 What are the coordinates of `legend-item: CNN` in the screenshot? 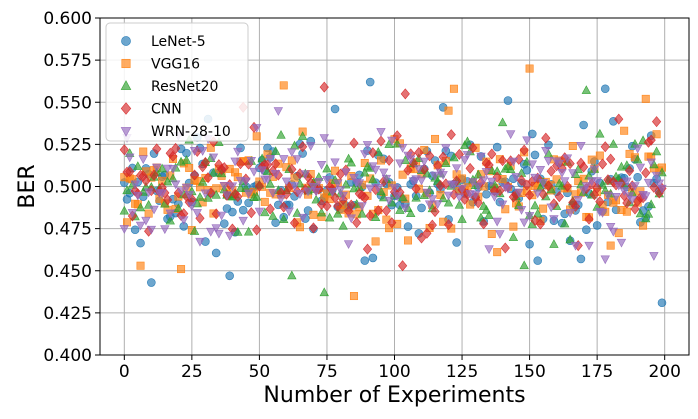 It's located at (151, 110).